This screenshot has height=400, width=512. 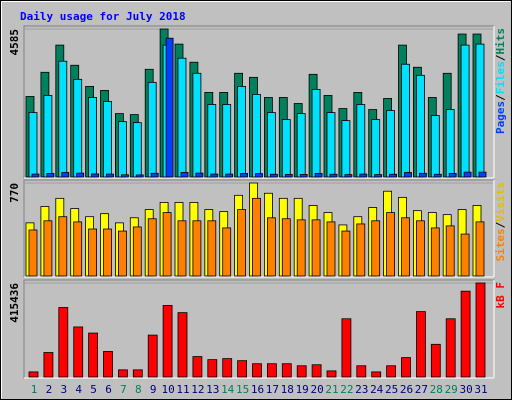 What do you see at coordinates (197, 389) in the screenshot?
I see `x-tick-label: 12` at bounding box center [197, 389].